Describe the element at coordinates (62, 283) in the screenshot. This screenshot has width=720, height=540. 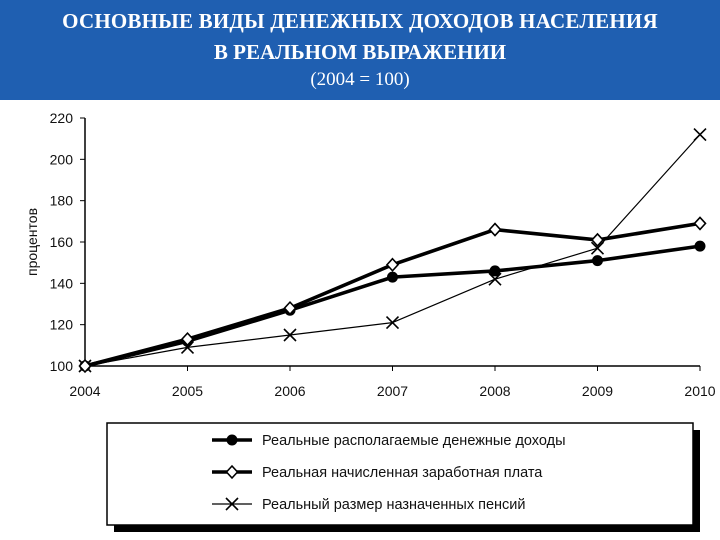
I see `y-tick-label: 140` at that location.